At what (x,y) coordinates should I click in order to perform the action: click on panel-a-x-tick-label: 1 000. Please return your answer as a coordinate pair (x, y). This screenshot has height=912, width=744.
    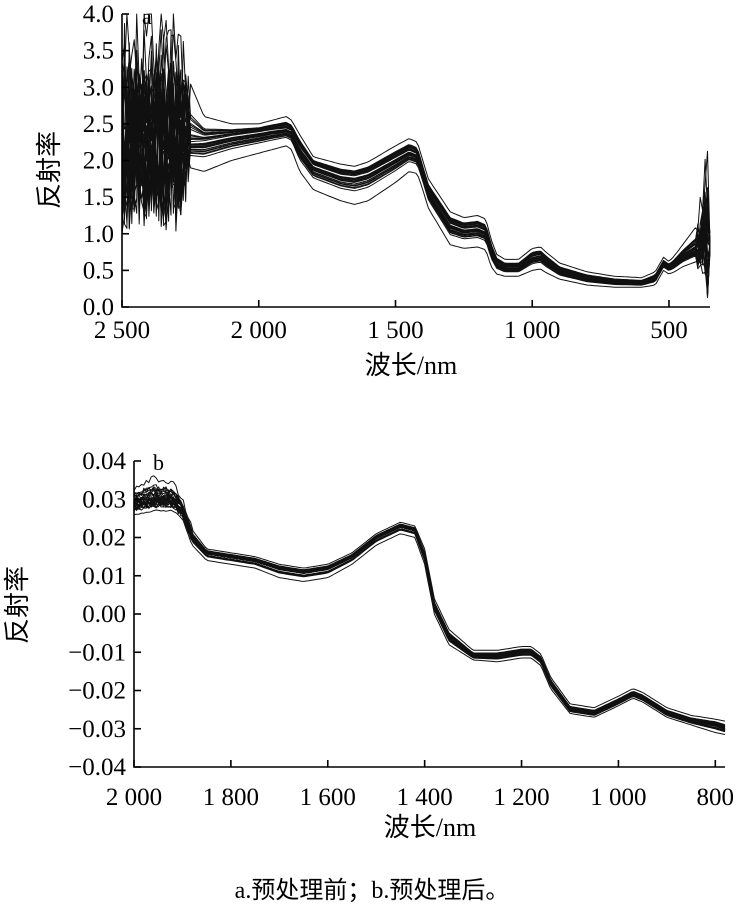
    Looking at the image, I should click on (532, 330).